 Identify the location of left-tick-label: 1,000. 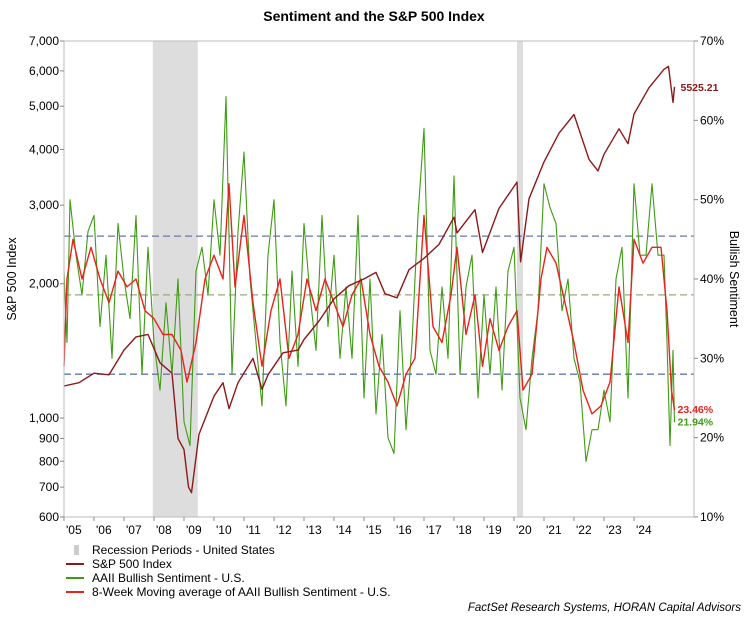
(44, 418).